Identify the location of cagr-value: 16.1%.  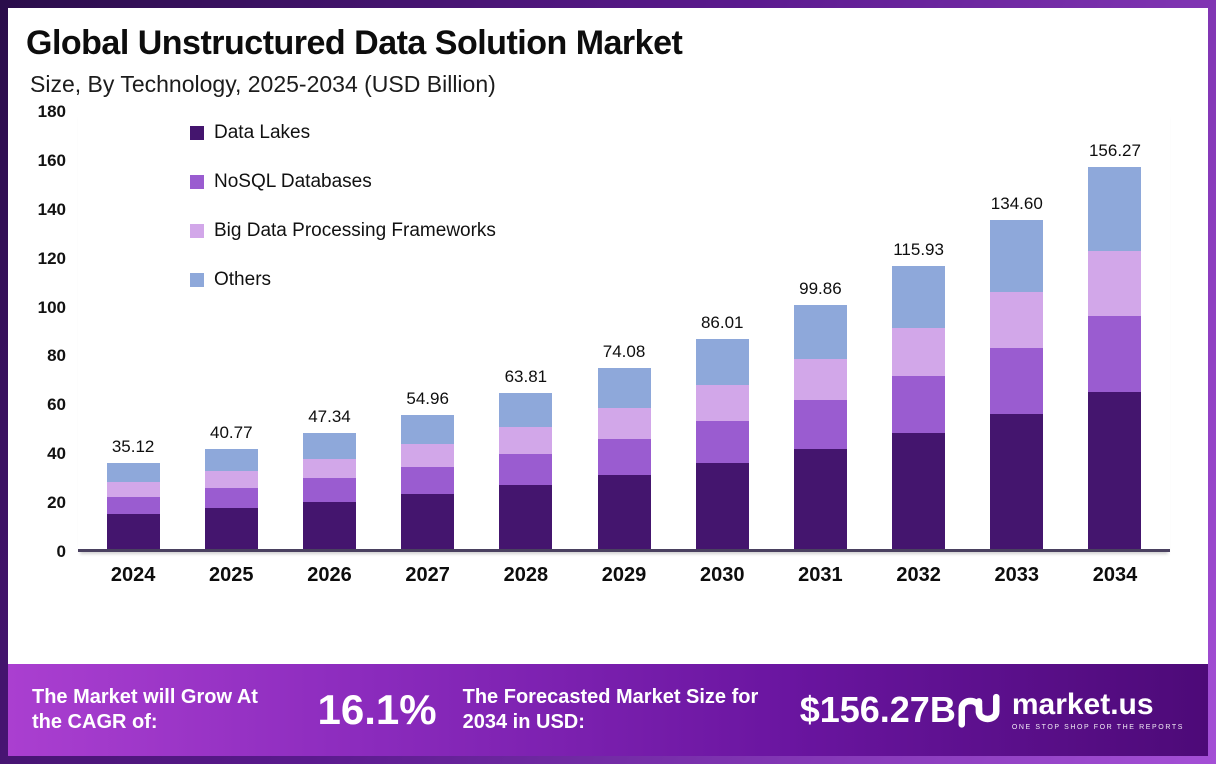
(377, 709).